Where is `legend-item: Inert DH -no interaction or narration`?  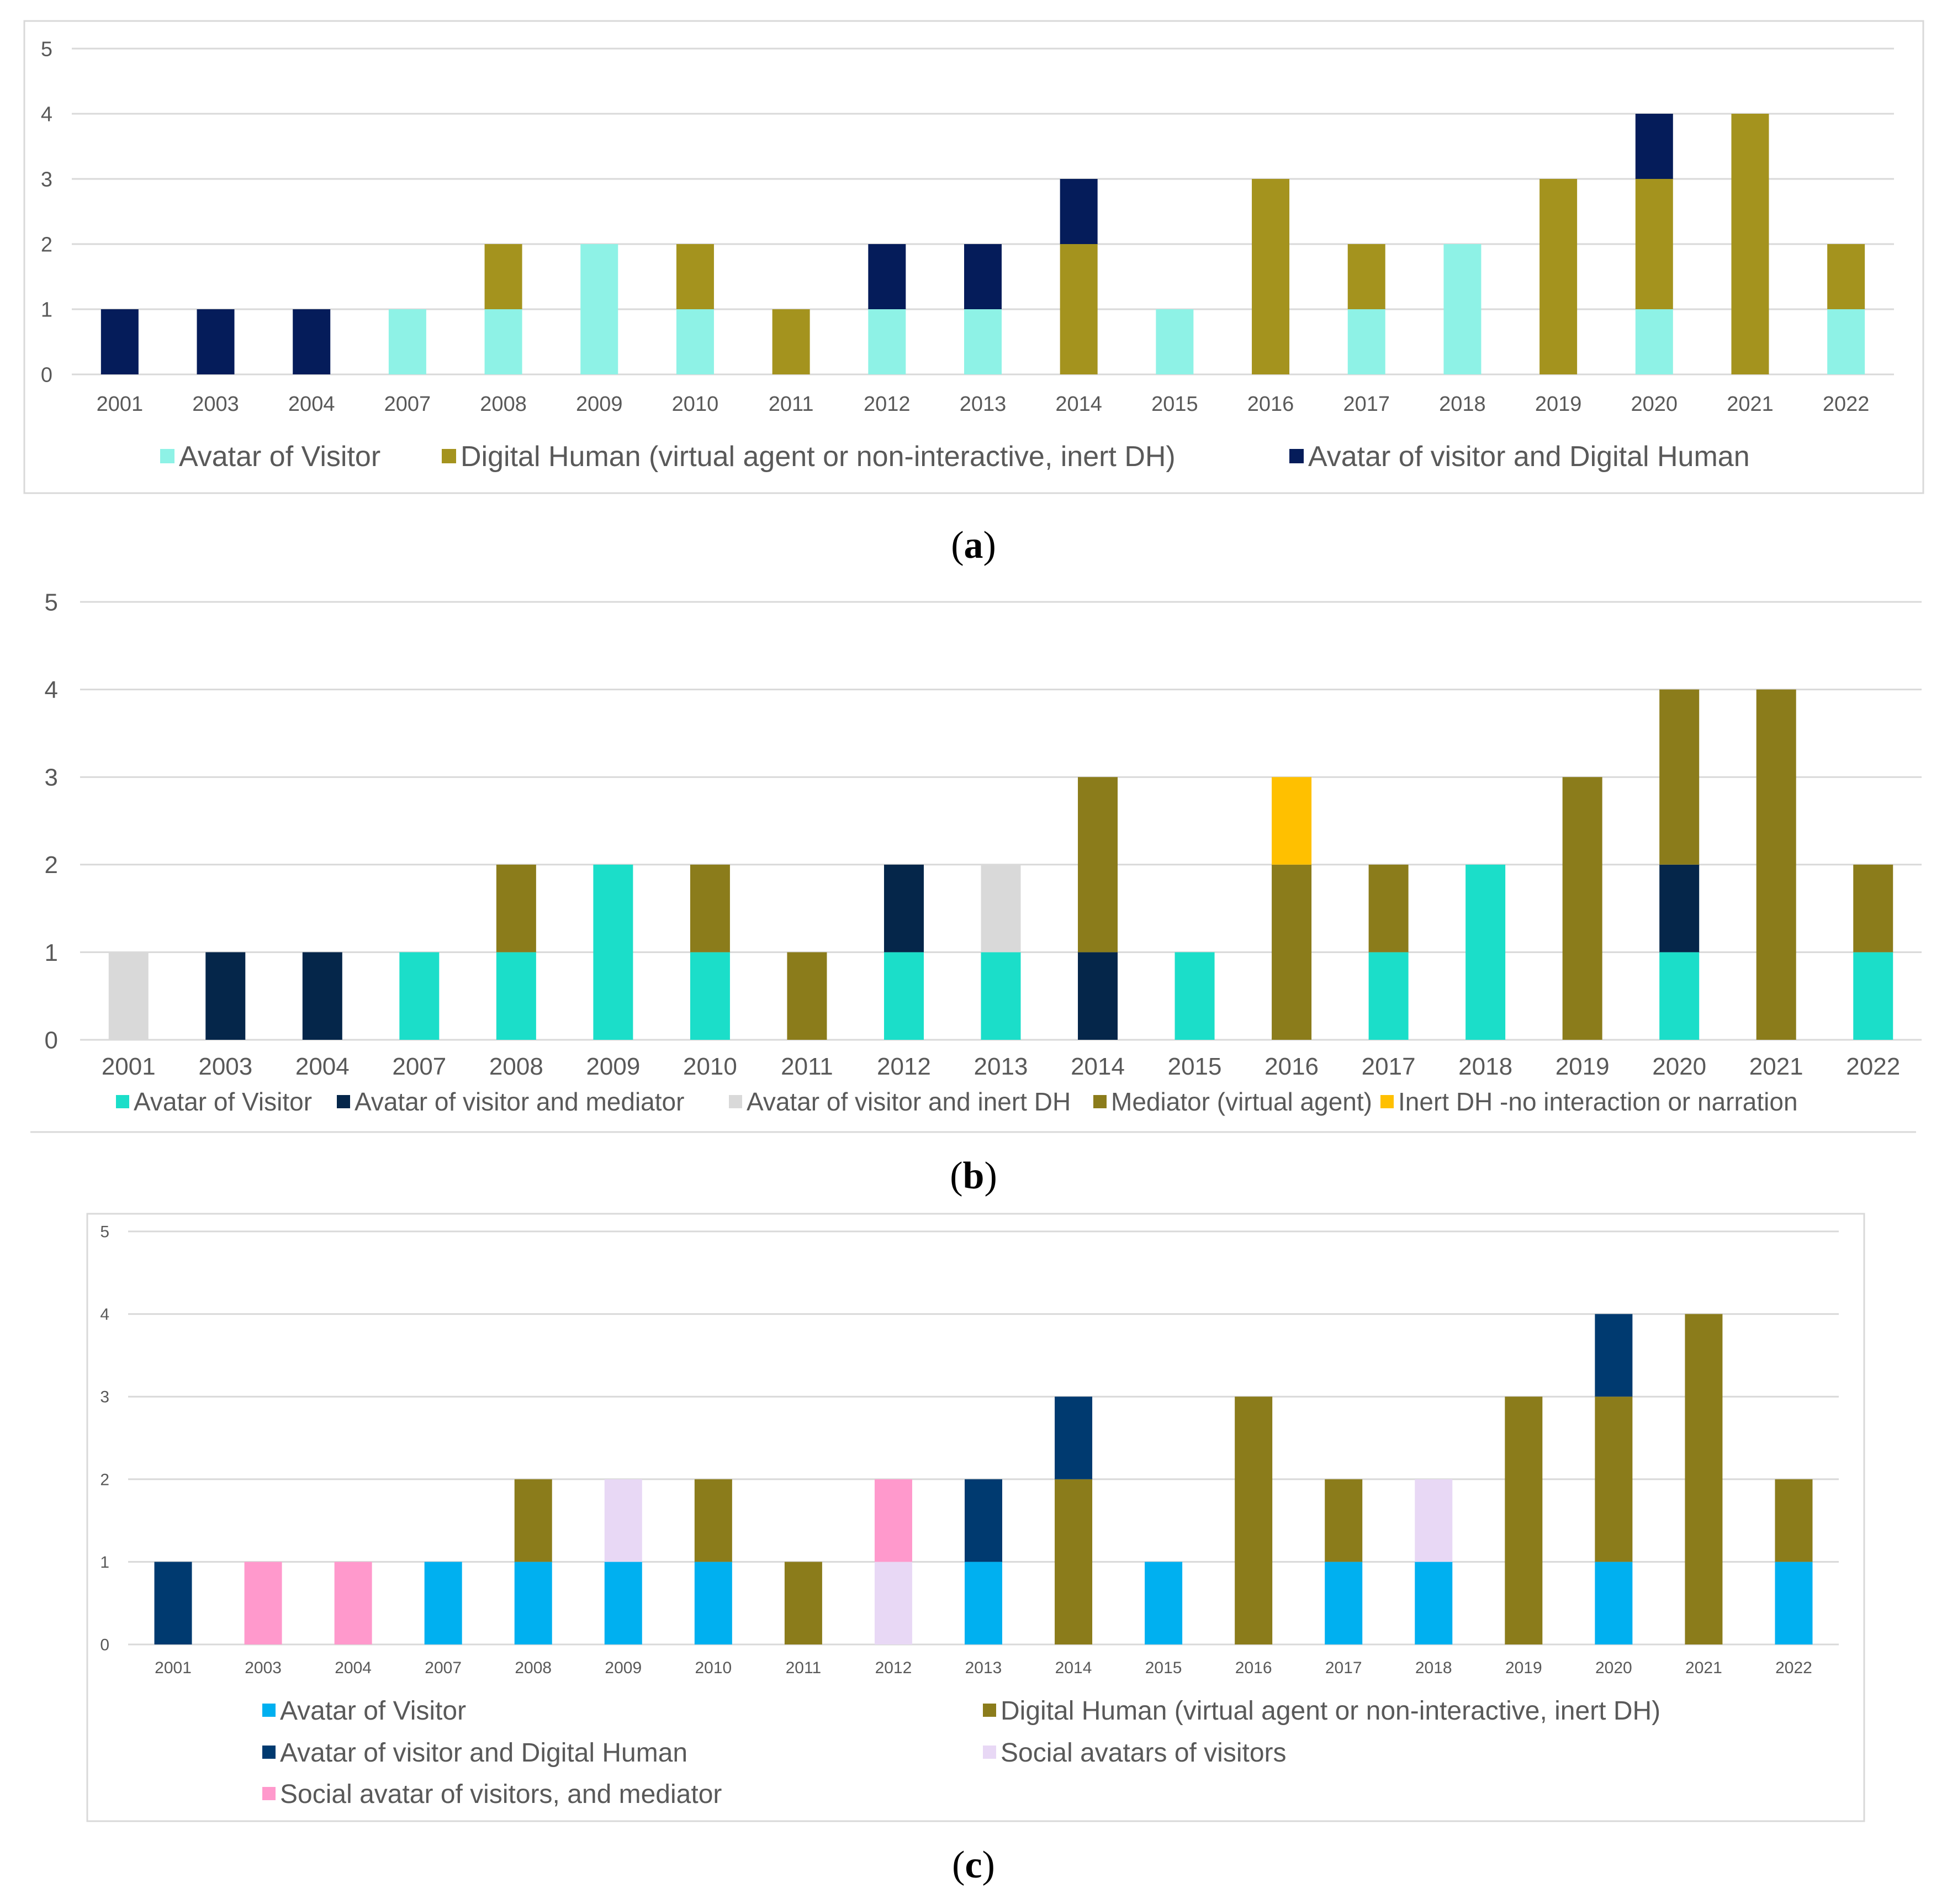
legend-item: Inert DH -no interaction or narration is located at coordinates (1589, 1101).